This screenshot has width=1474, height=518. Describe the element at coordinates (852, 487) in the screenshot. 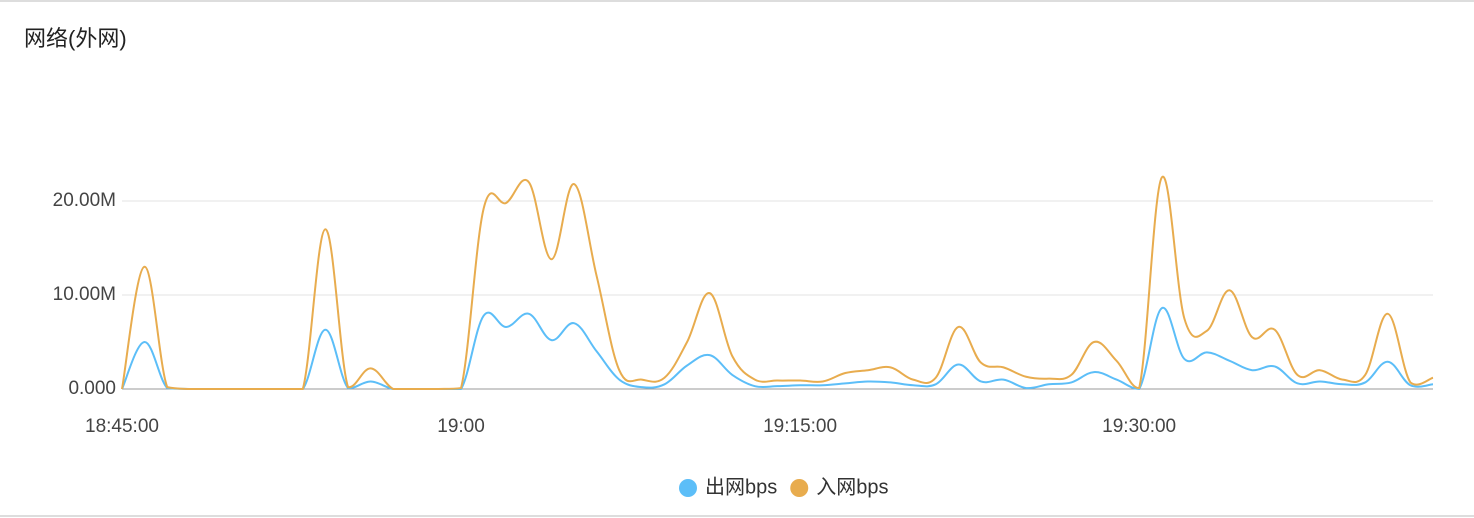

I see `legend-label: 入网bps` at that location.